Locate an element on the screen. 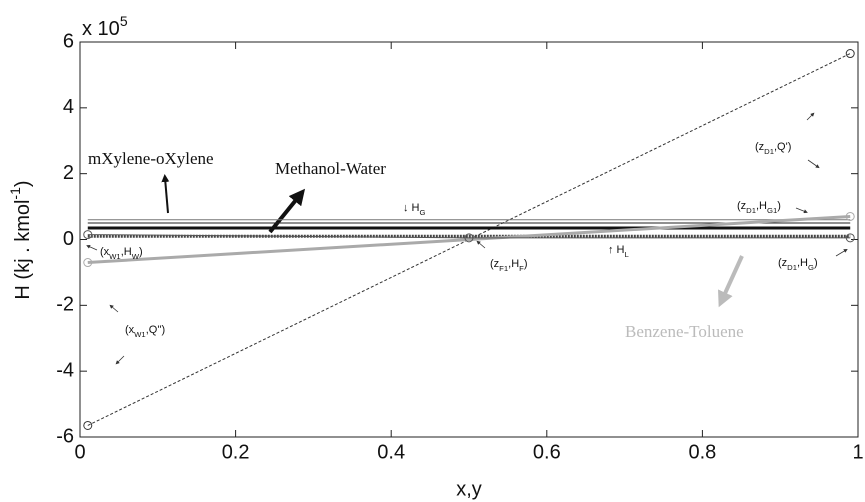 The height and width of the screenshot is (502, 865). annotation: mXylene-oXylene is located at coordinates (151, 158).